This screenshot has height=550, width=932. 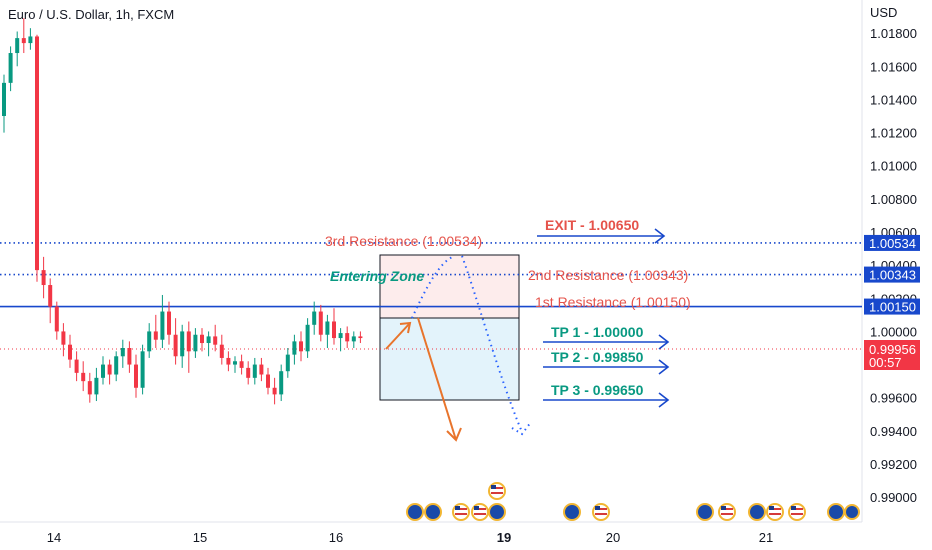 What do you see at coordinates (606, 400) in the screenshot?
I see `tp3-arrow` at bounding box center [606, 400].